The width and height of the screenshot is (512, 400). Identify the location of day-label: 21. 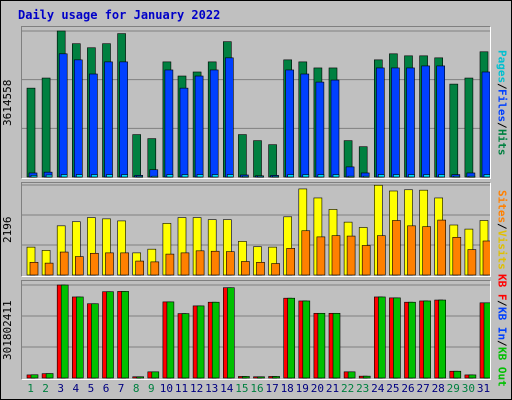
(332, 388).